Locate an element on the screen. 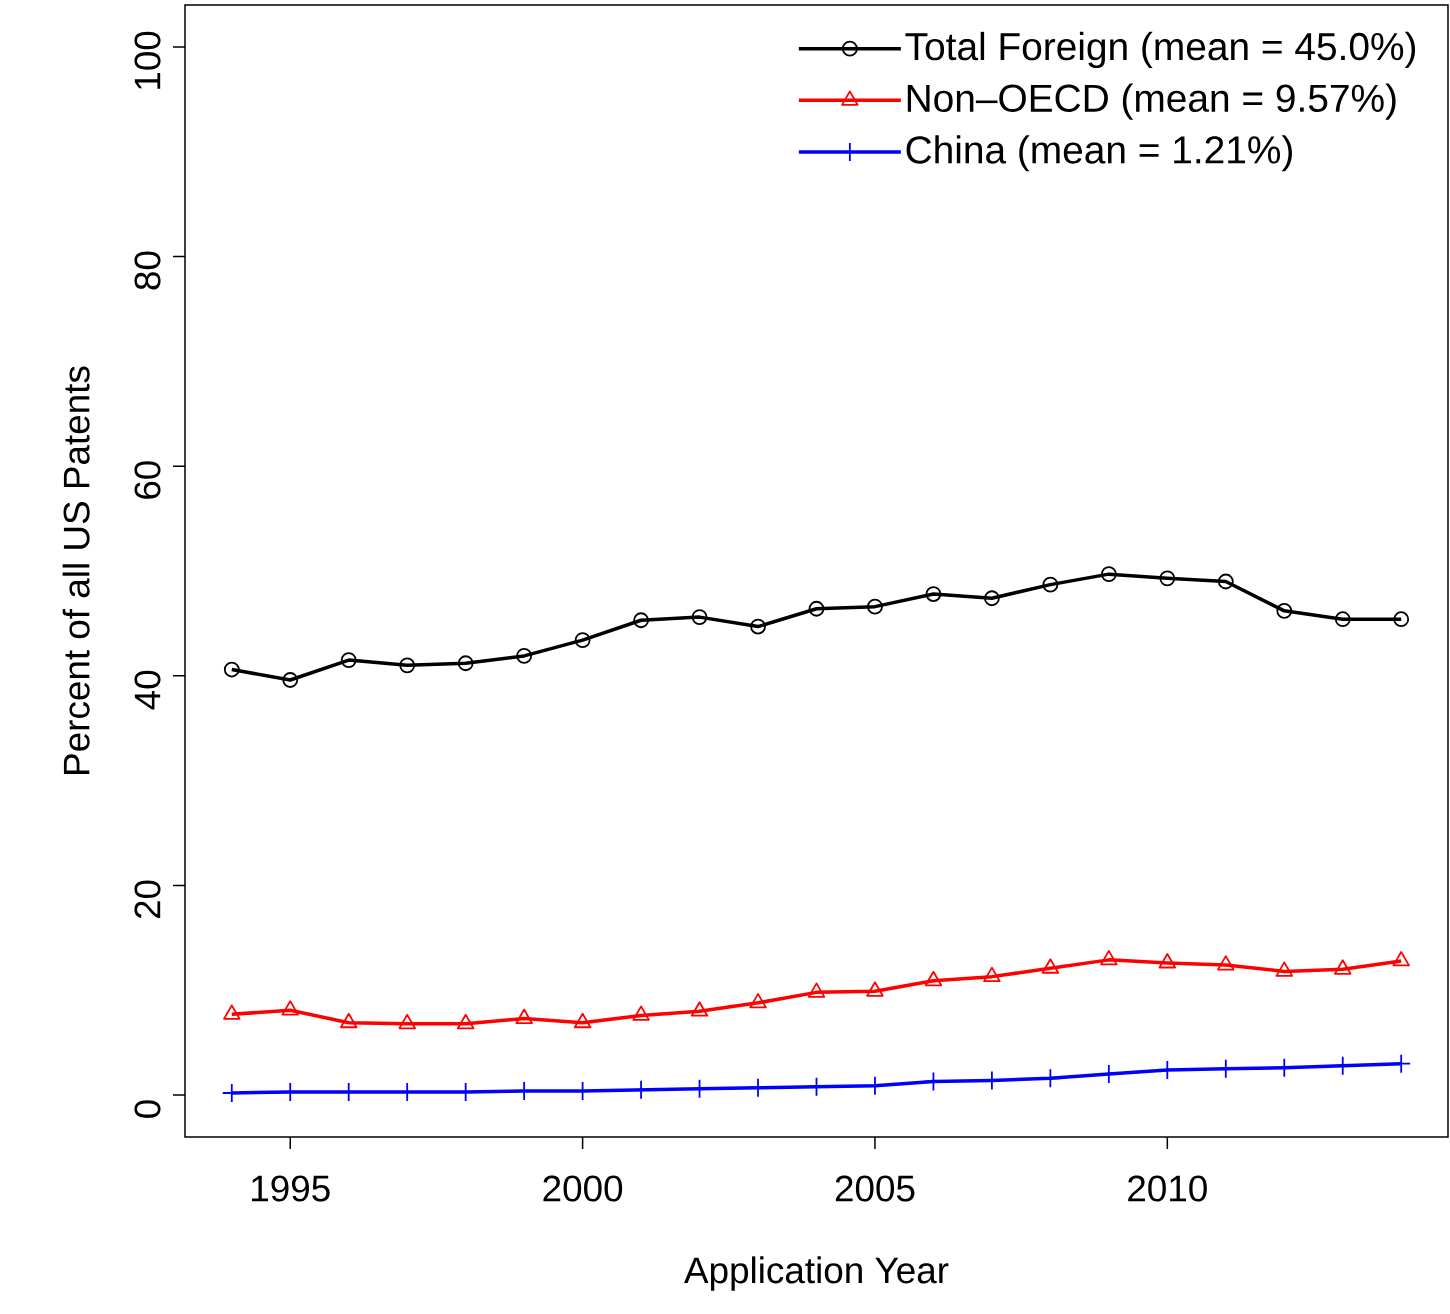 This screenshot has height=1314, width=1450. x-tick-label: 2010 is located at coordinates (1167, 1188).